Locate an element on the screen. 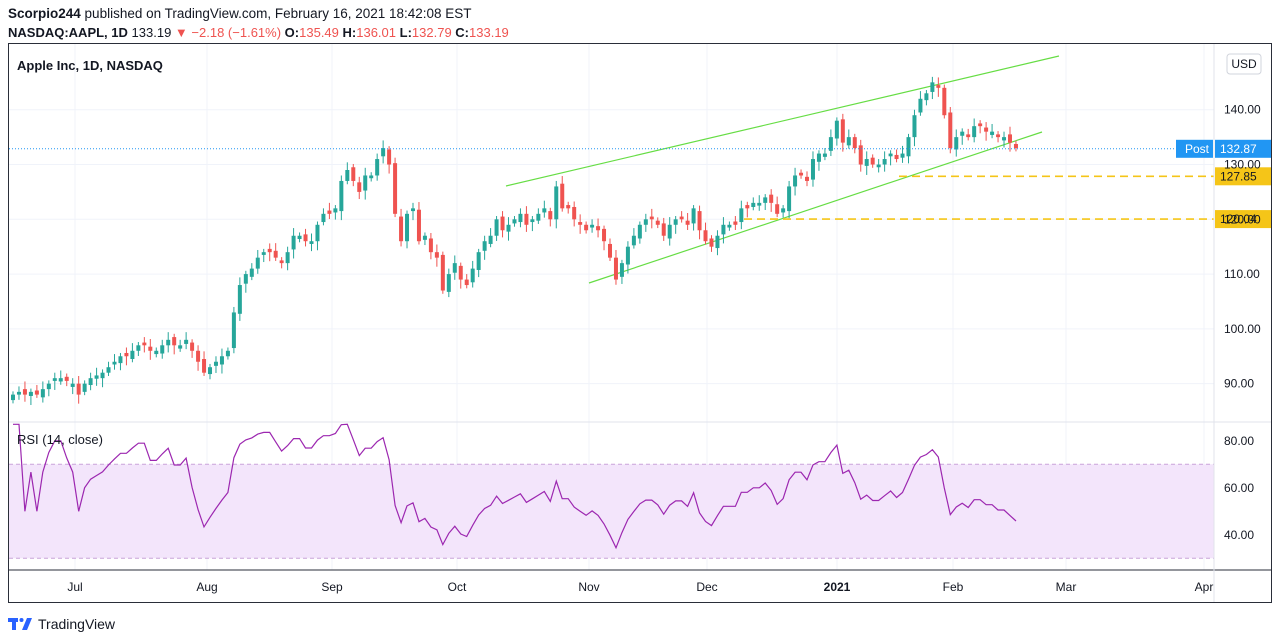  currency-button: USD is located at coordinates (1244, 64).